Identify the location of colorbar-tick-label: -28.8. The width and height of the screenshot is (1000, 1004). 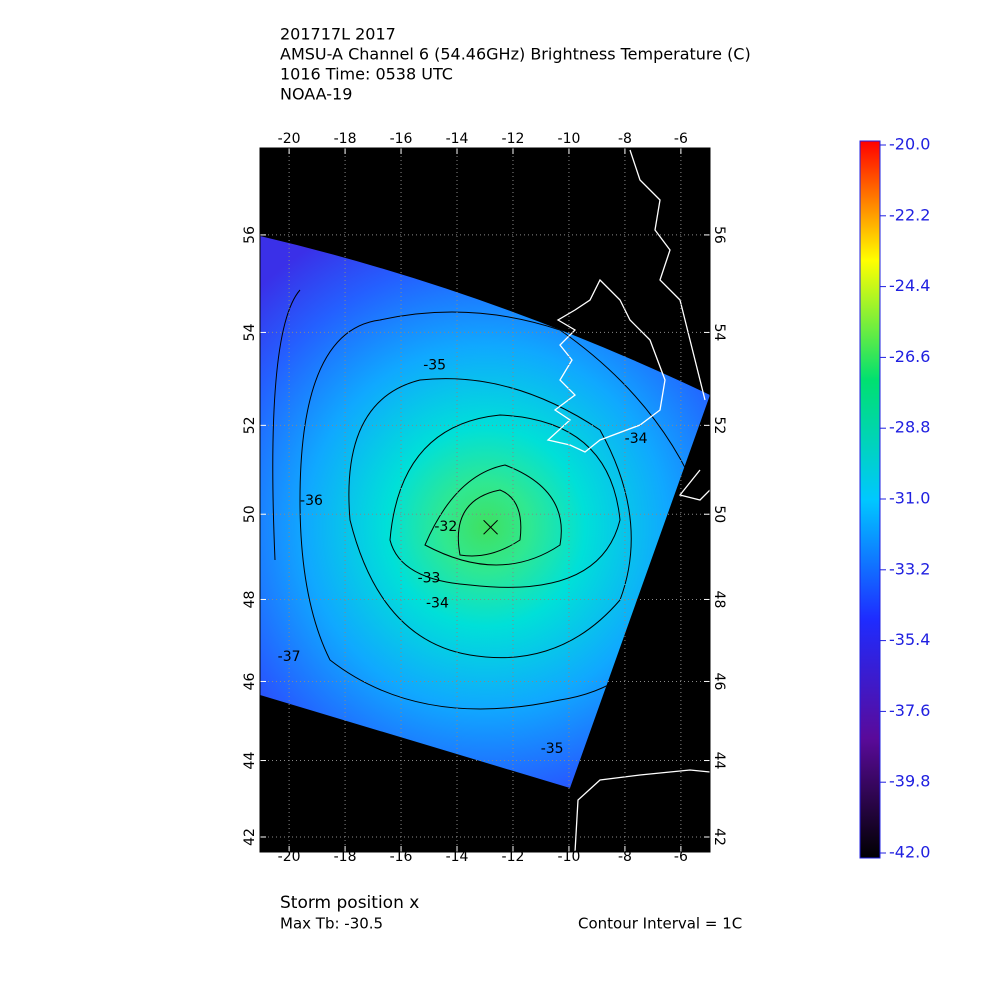
(909, 427).